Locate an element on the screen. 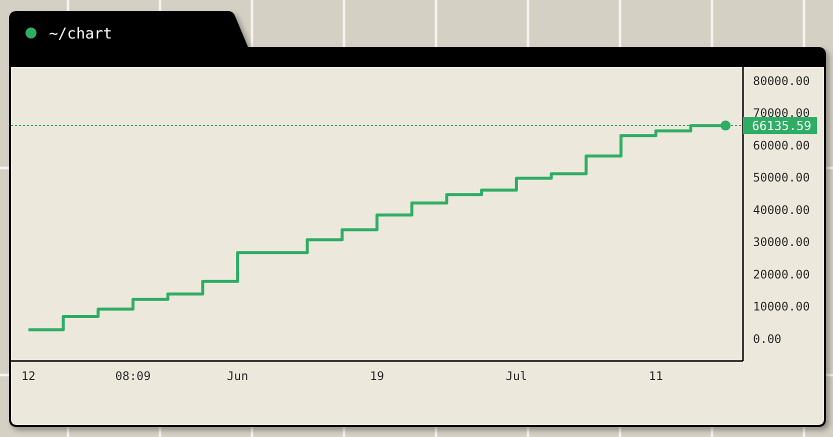  ref-line-label: 66135.59 is located at coordinates (782, 125).